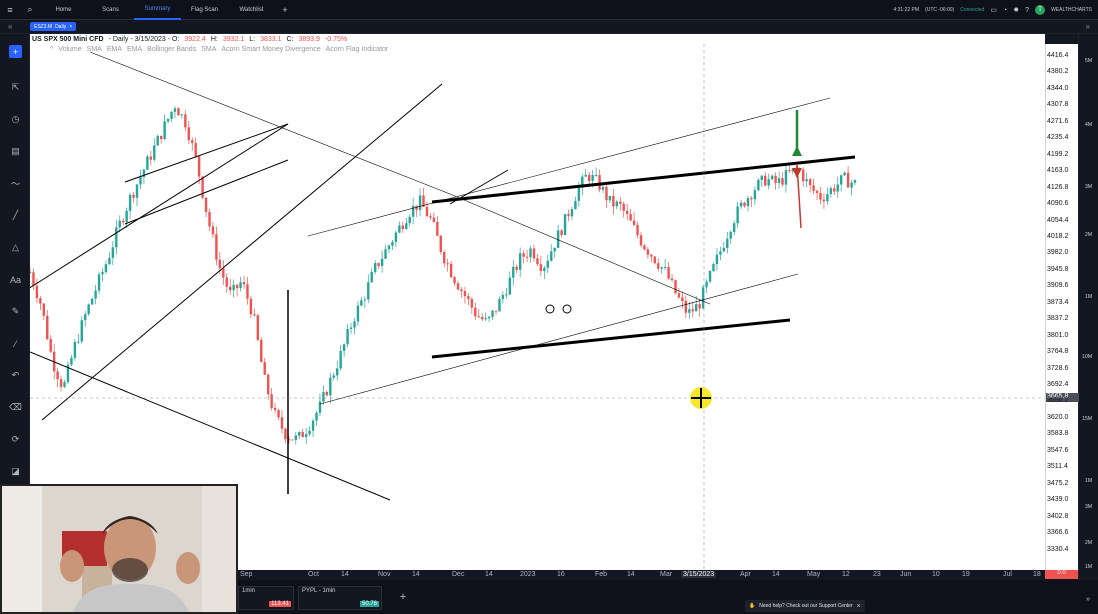 The height and width of the screenshot is (614, 1098). I want to click on avatar: T, so click(1040, 10).